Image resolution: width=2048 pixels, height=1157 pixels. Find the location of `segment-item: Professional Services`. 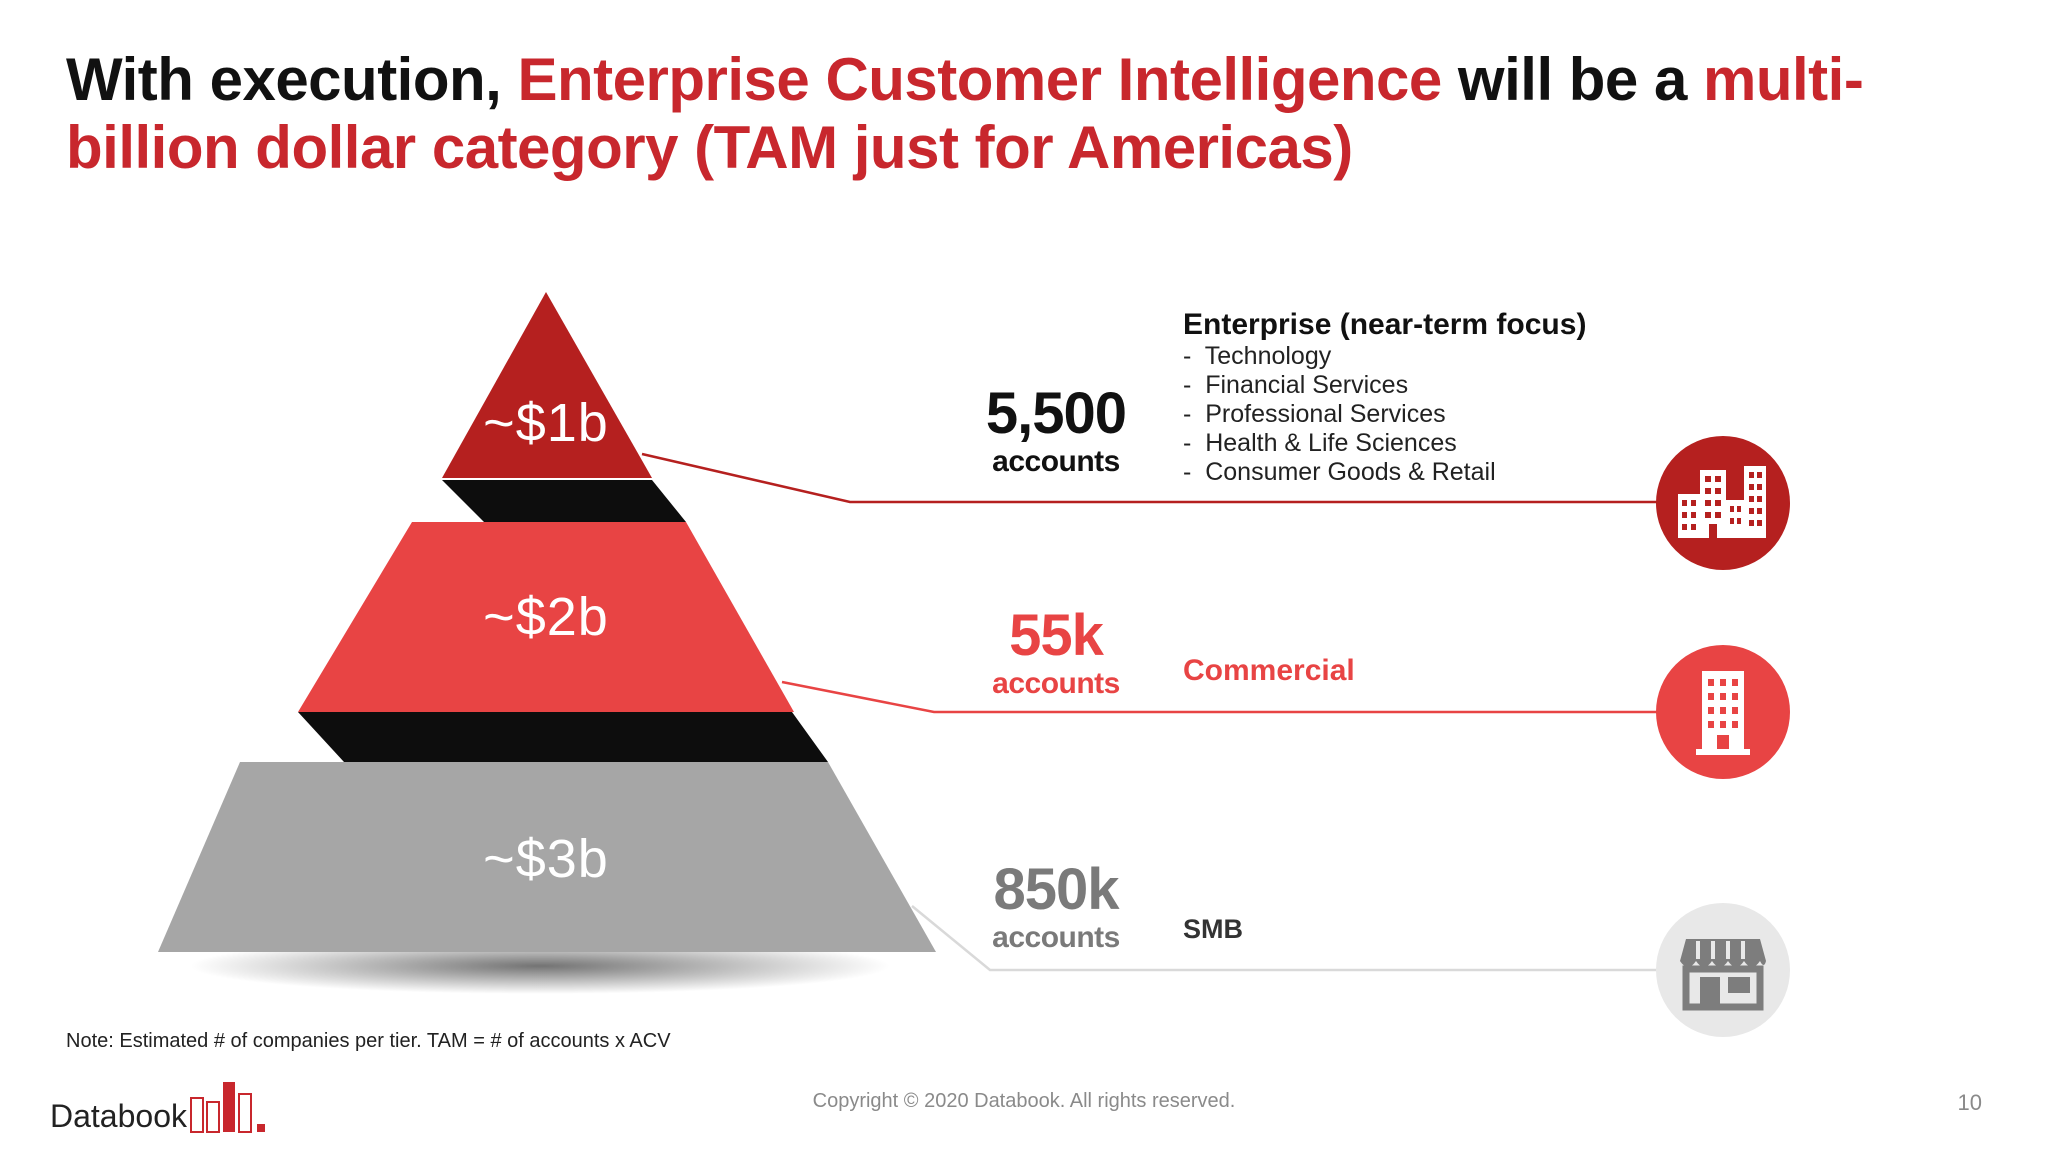

segment-item: Professional Services is located at coordinates (1339, 414).